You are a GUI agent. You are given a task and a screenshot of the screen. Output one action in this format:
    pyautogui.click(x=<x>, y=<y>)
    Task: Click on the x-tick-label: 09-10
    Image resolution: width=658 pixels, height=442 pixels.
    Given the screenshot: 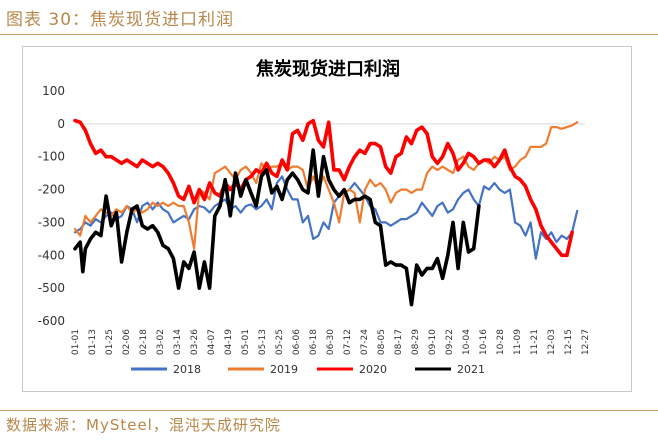 What is the action you would take?
    pyautogui.click(x=433, y=342)
    